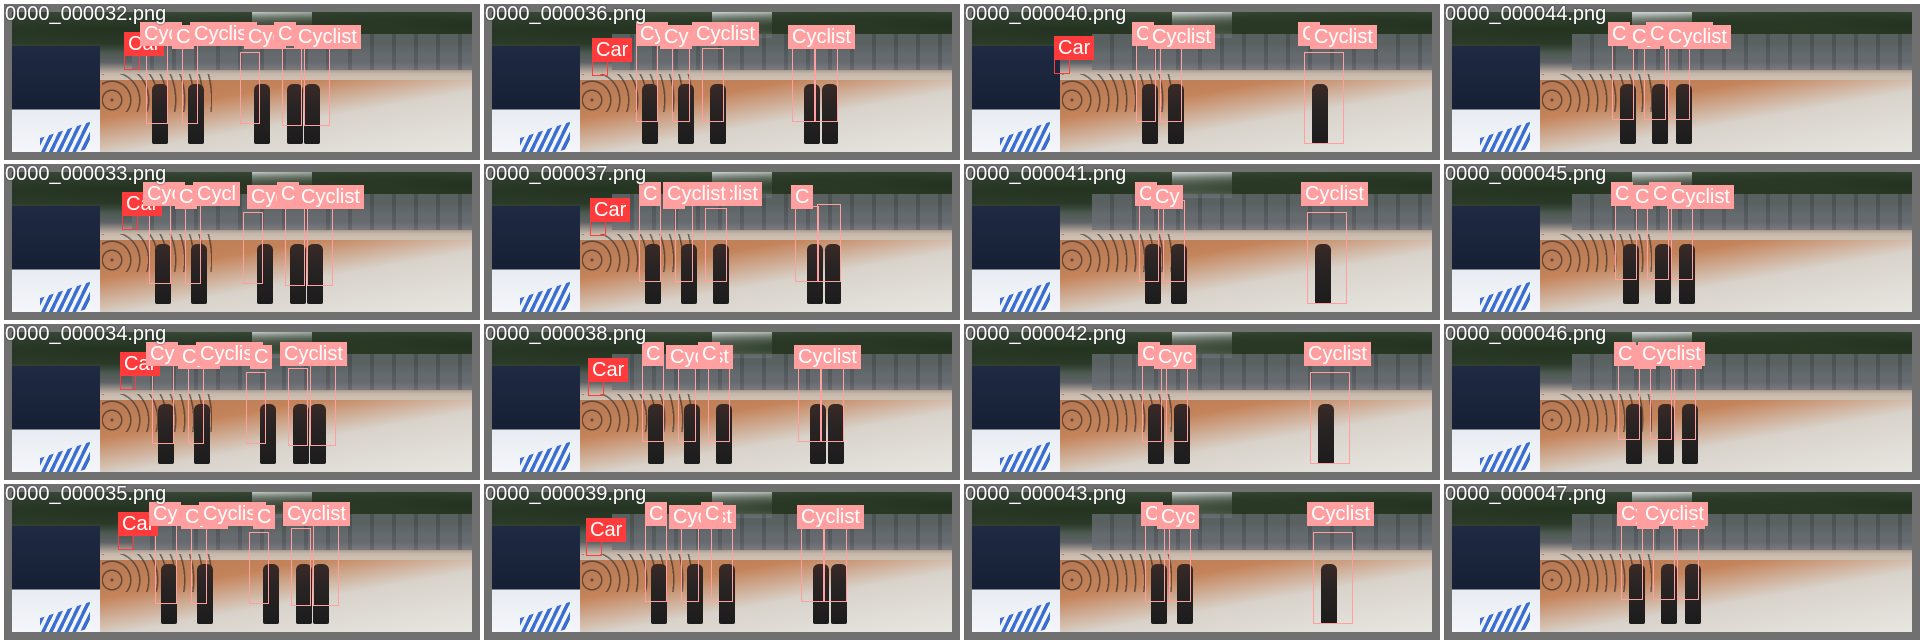 The image size is (1920, 640). I want to click on result-tile: C Cy Cyclist 0000_000041.png, so click(1202, 242).